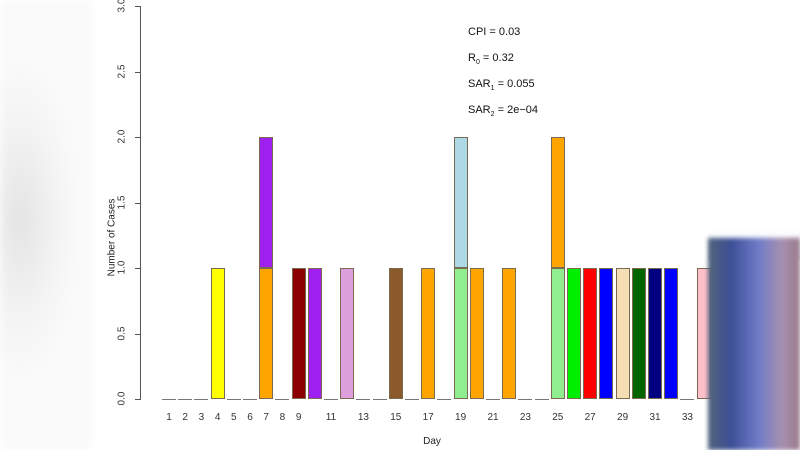 Image resolution: width=800 pixels, height=450 pixels. I want to click on x-tick-label: 6, so click(250, 417).